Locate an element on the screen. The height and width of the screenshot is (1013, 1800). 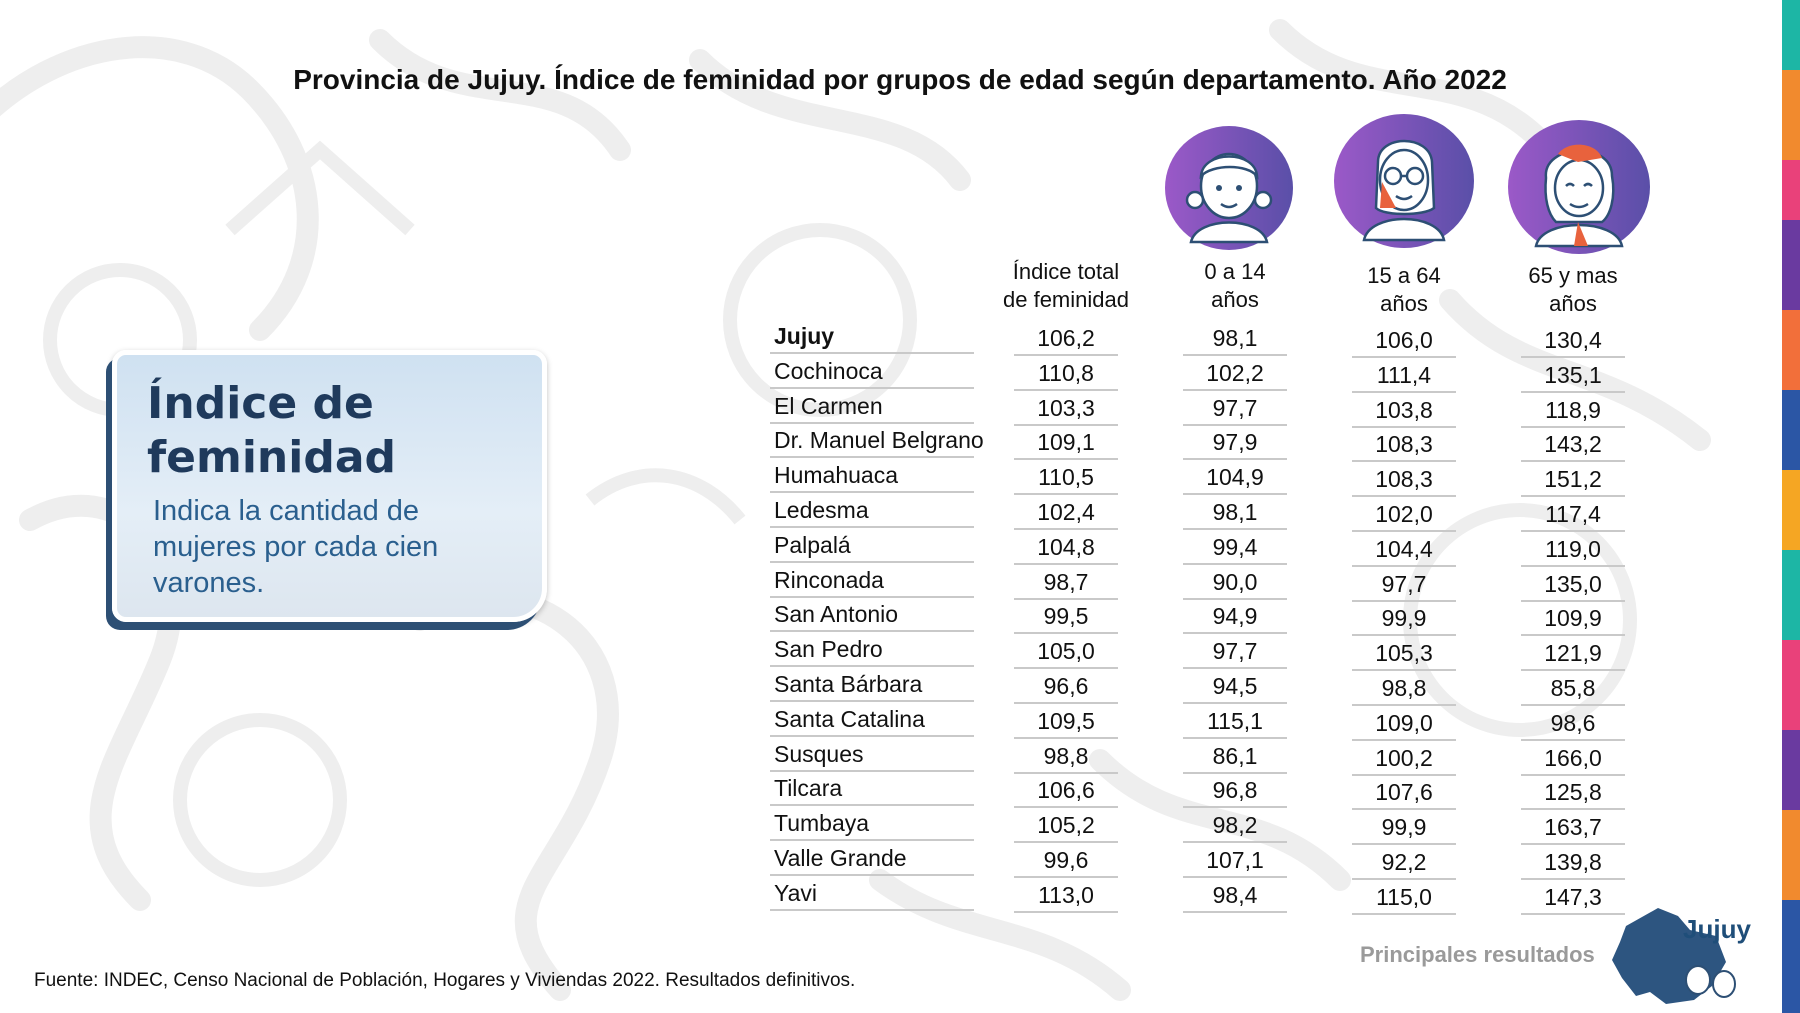
jujuy-map-logo is located at coordinates (1674, 956).